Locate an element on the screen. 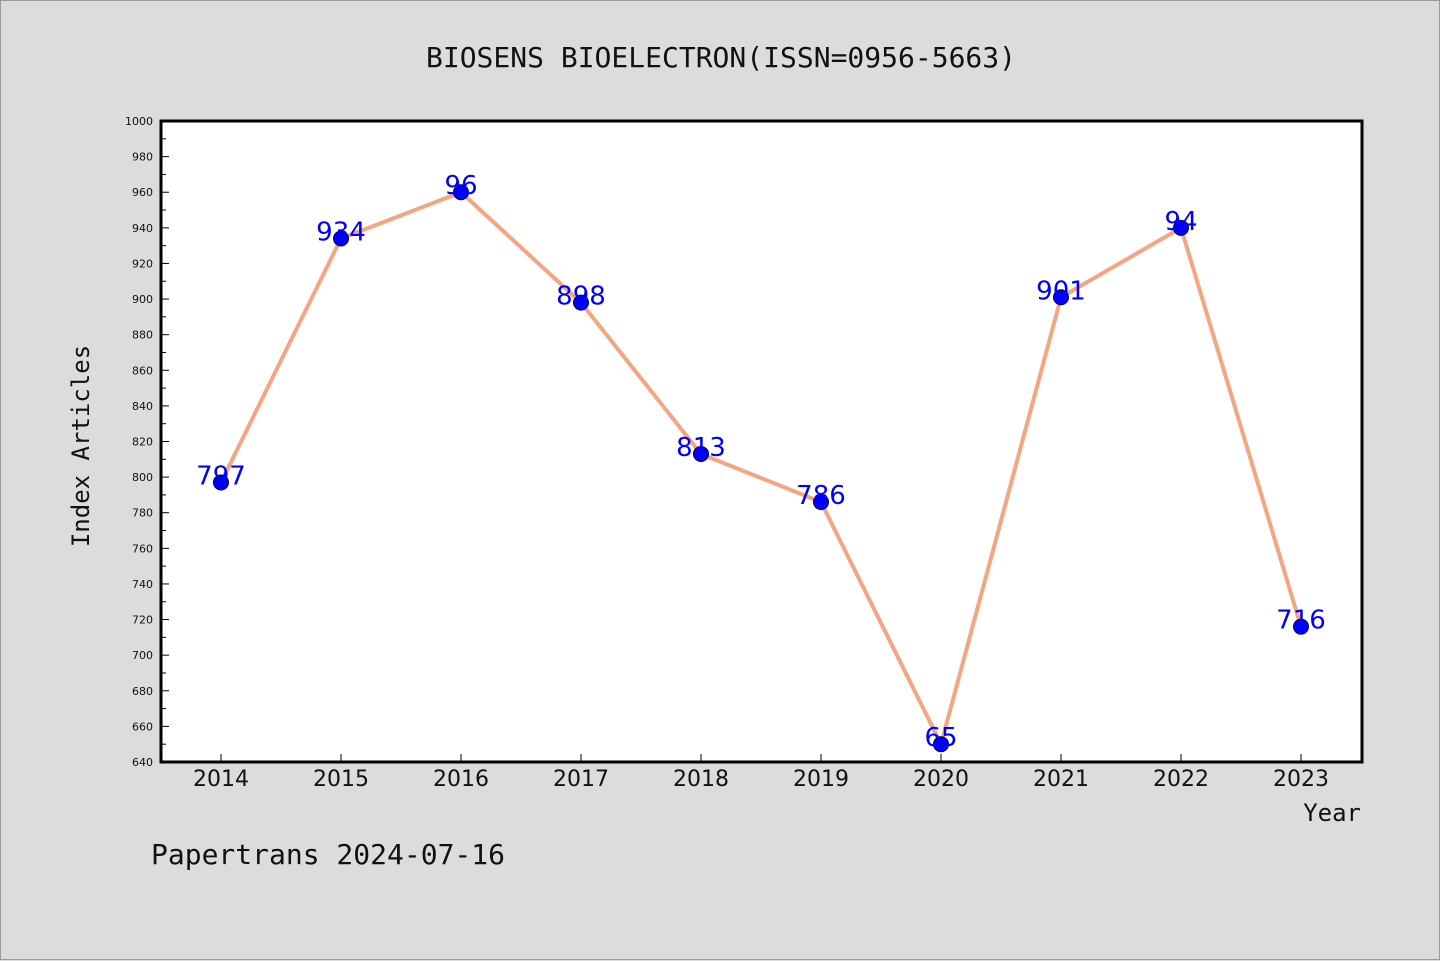 This screenshot has width=1440, height=961. data-label: 96 is located at coordinates (460, 186).